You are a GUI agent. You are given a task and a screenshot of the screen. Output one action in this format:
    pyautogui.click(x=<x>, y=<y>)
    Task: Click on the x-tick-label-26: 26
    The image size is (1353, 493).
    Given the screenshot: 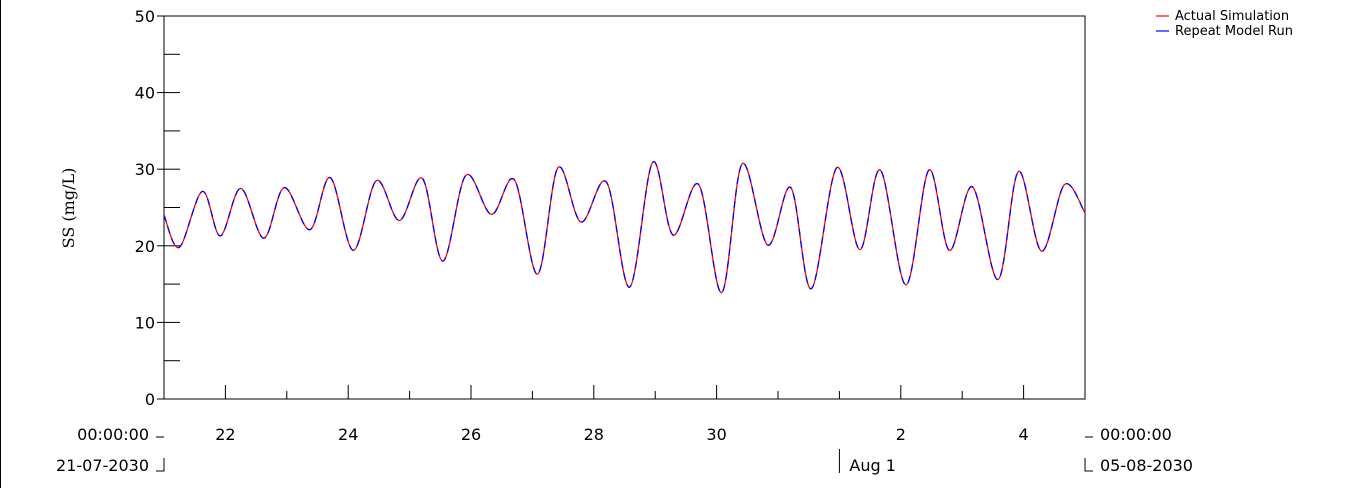 What is the action you would take?
    pyautogui.click(x=471, y=434)
    